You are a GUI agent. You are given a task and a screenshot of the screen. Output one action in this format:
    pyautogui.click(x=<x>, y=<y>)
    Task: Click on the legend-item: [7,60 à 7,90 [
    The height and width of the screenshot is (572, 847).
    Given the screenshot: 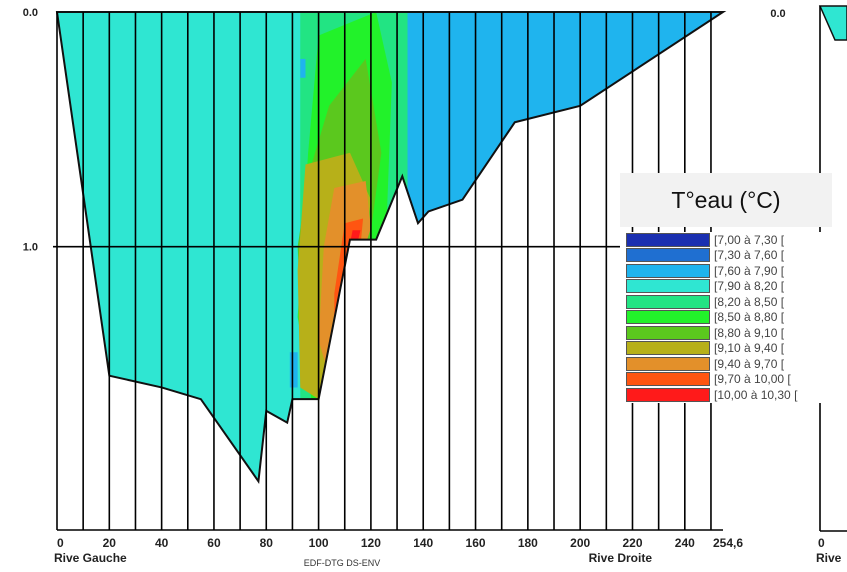 What is the action you would take?
    pyautogui.click(x=736, y=271)
    